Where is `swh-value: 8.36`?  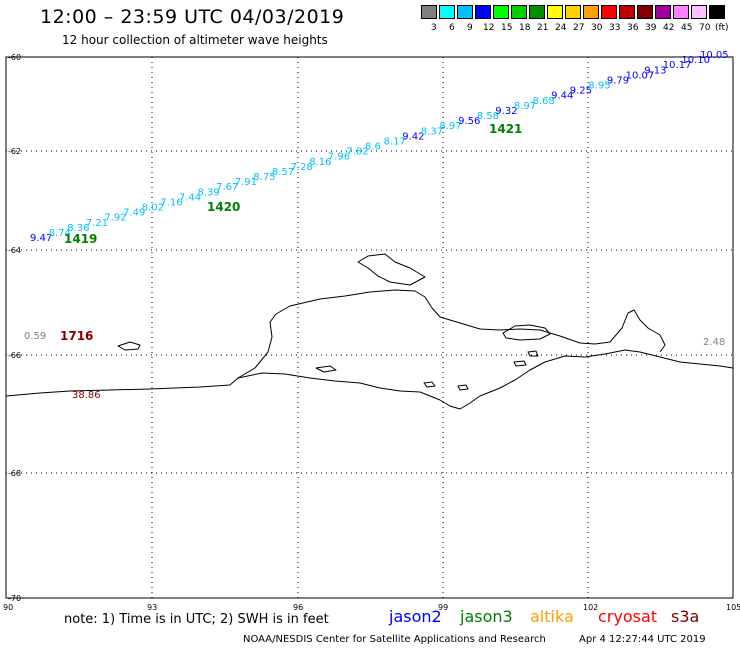
swh-value: 8.36 is located at coordinates (78, 228).